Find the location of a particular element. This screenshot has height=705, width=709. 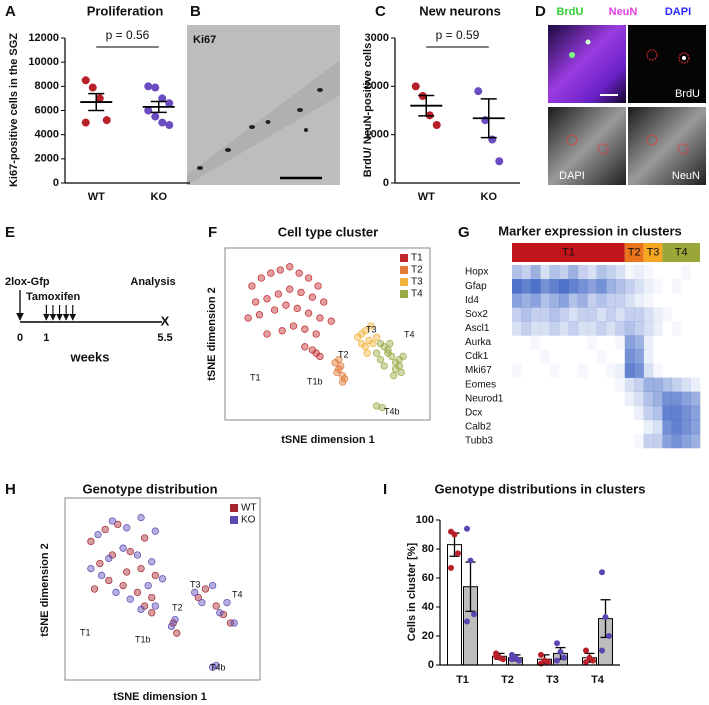

row-label: Calb2 is located at coordinates (478, 427).